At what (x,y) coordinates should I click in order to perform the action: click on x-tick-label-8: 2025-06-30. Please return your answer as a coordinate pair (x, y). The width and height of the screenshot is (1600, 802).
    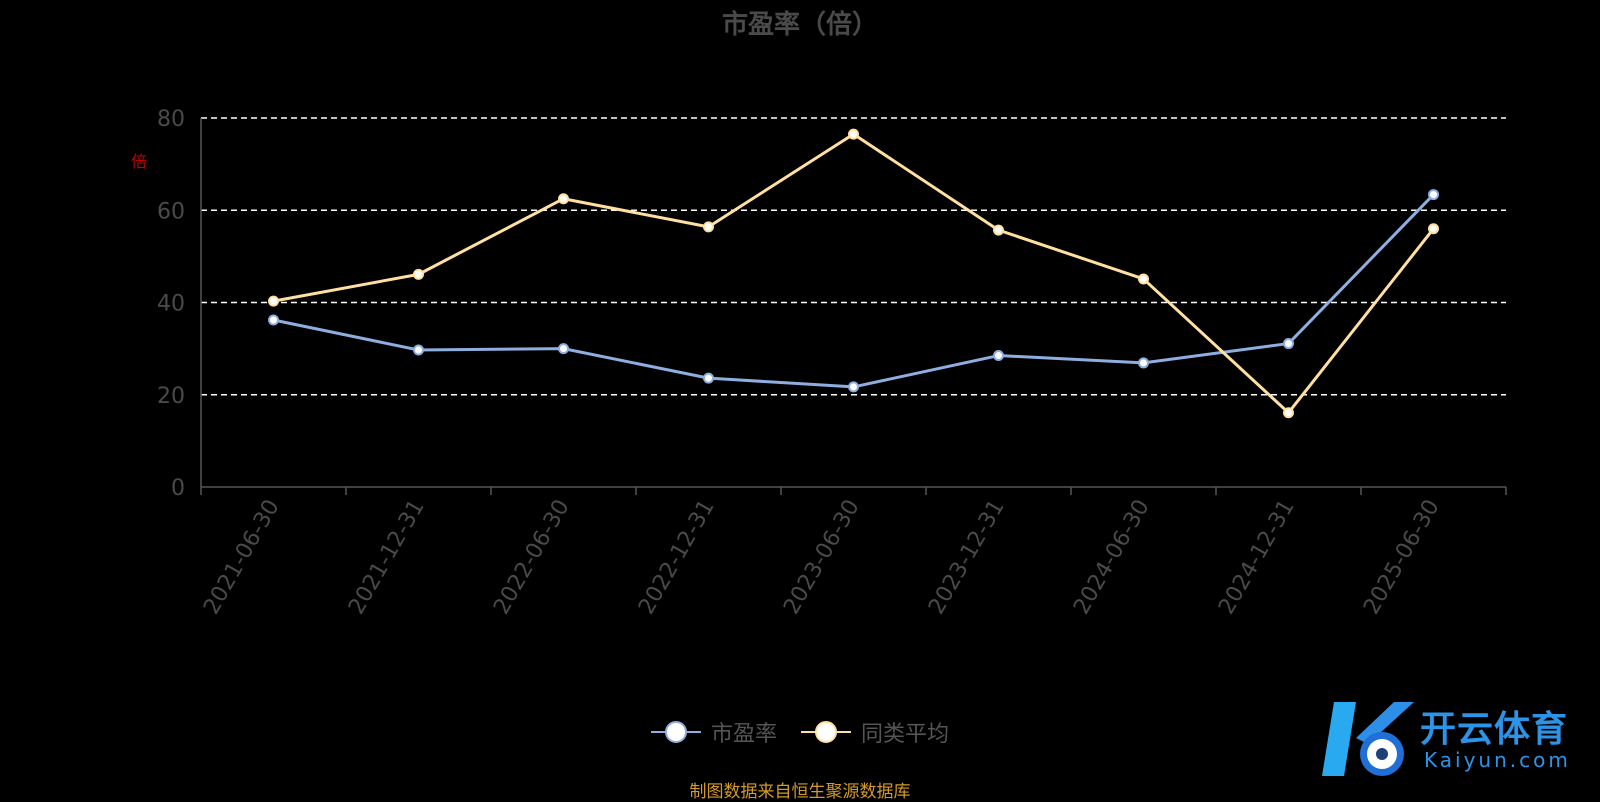
    Looking at the image, I should click on (1402, 557).